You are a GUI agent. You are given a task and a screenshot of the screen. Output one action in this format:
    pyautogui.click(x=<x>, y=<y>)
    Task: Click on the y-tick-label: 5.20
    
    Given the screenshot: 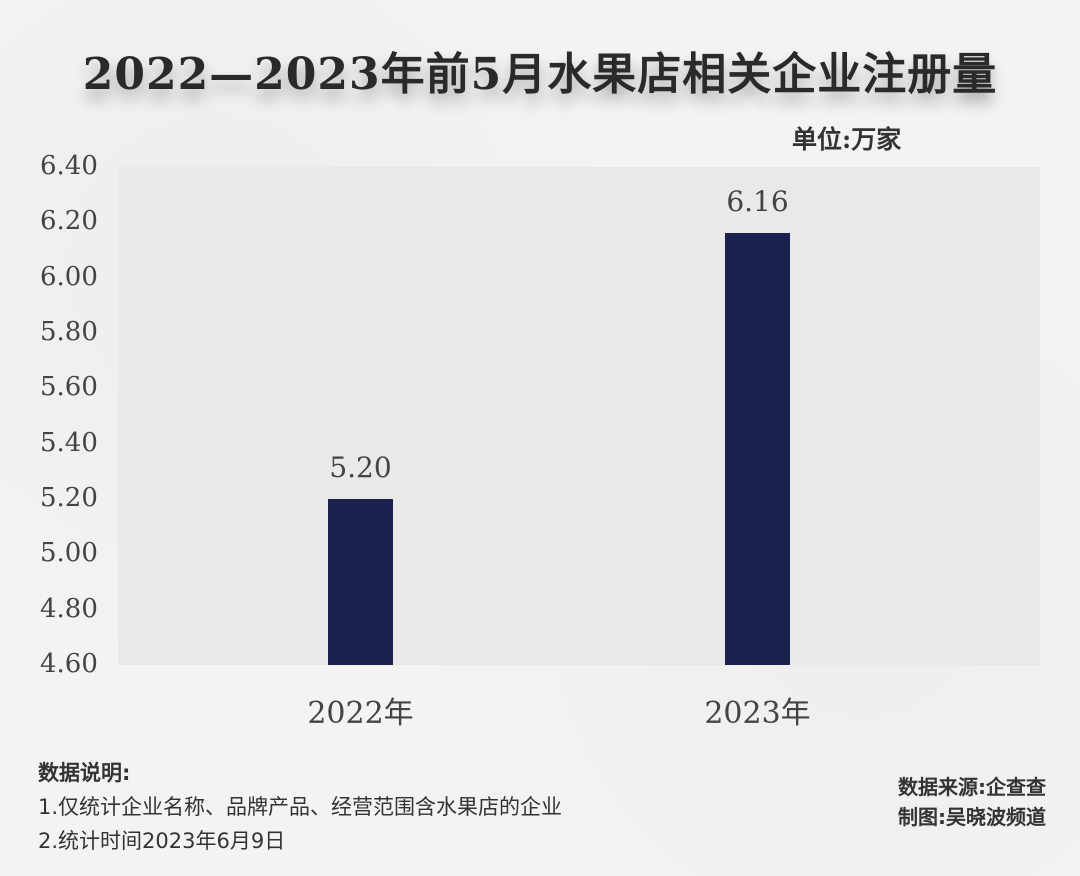 What is the action you would take?
    pyautogui.click(x=69, y=498)
    